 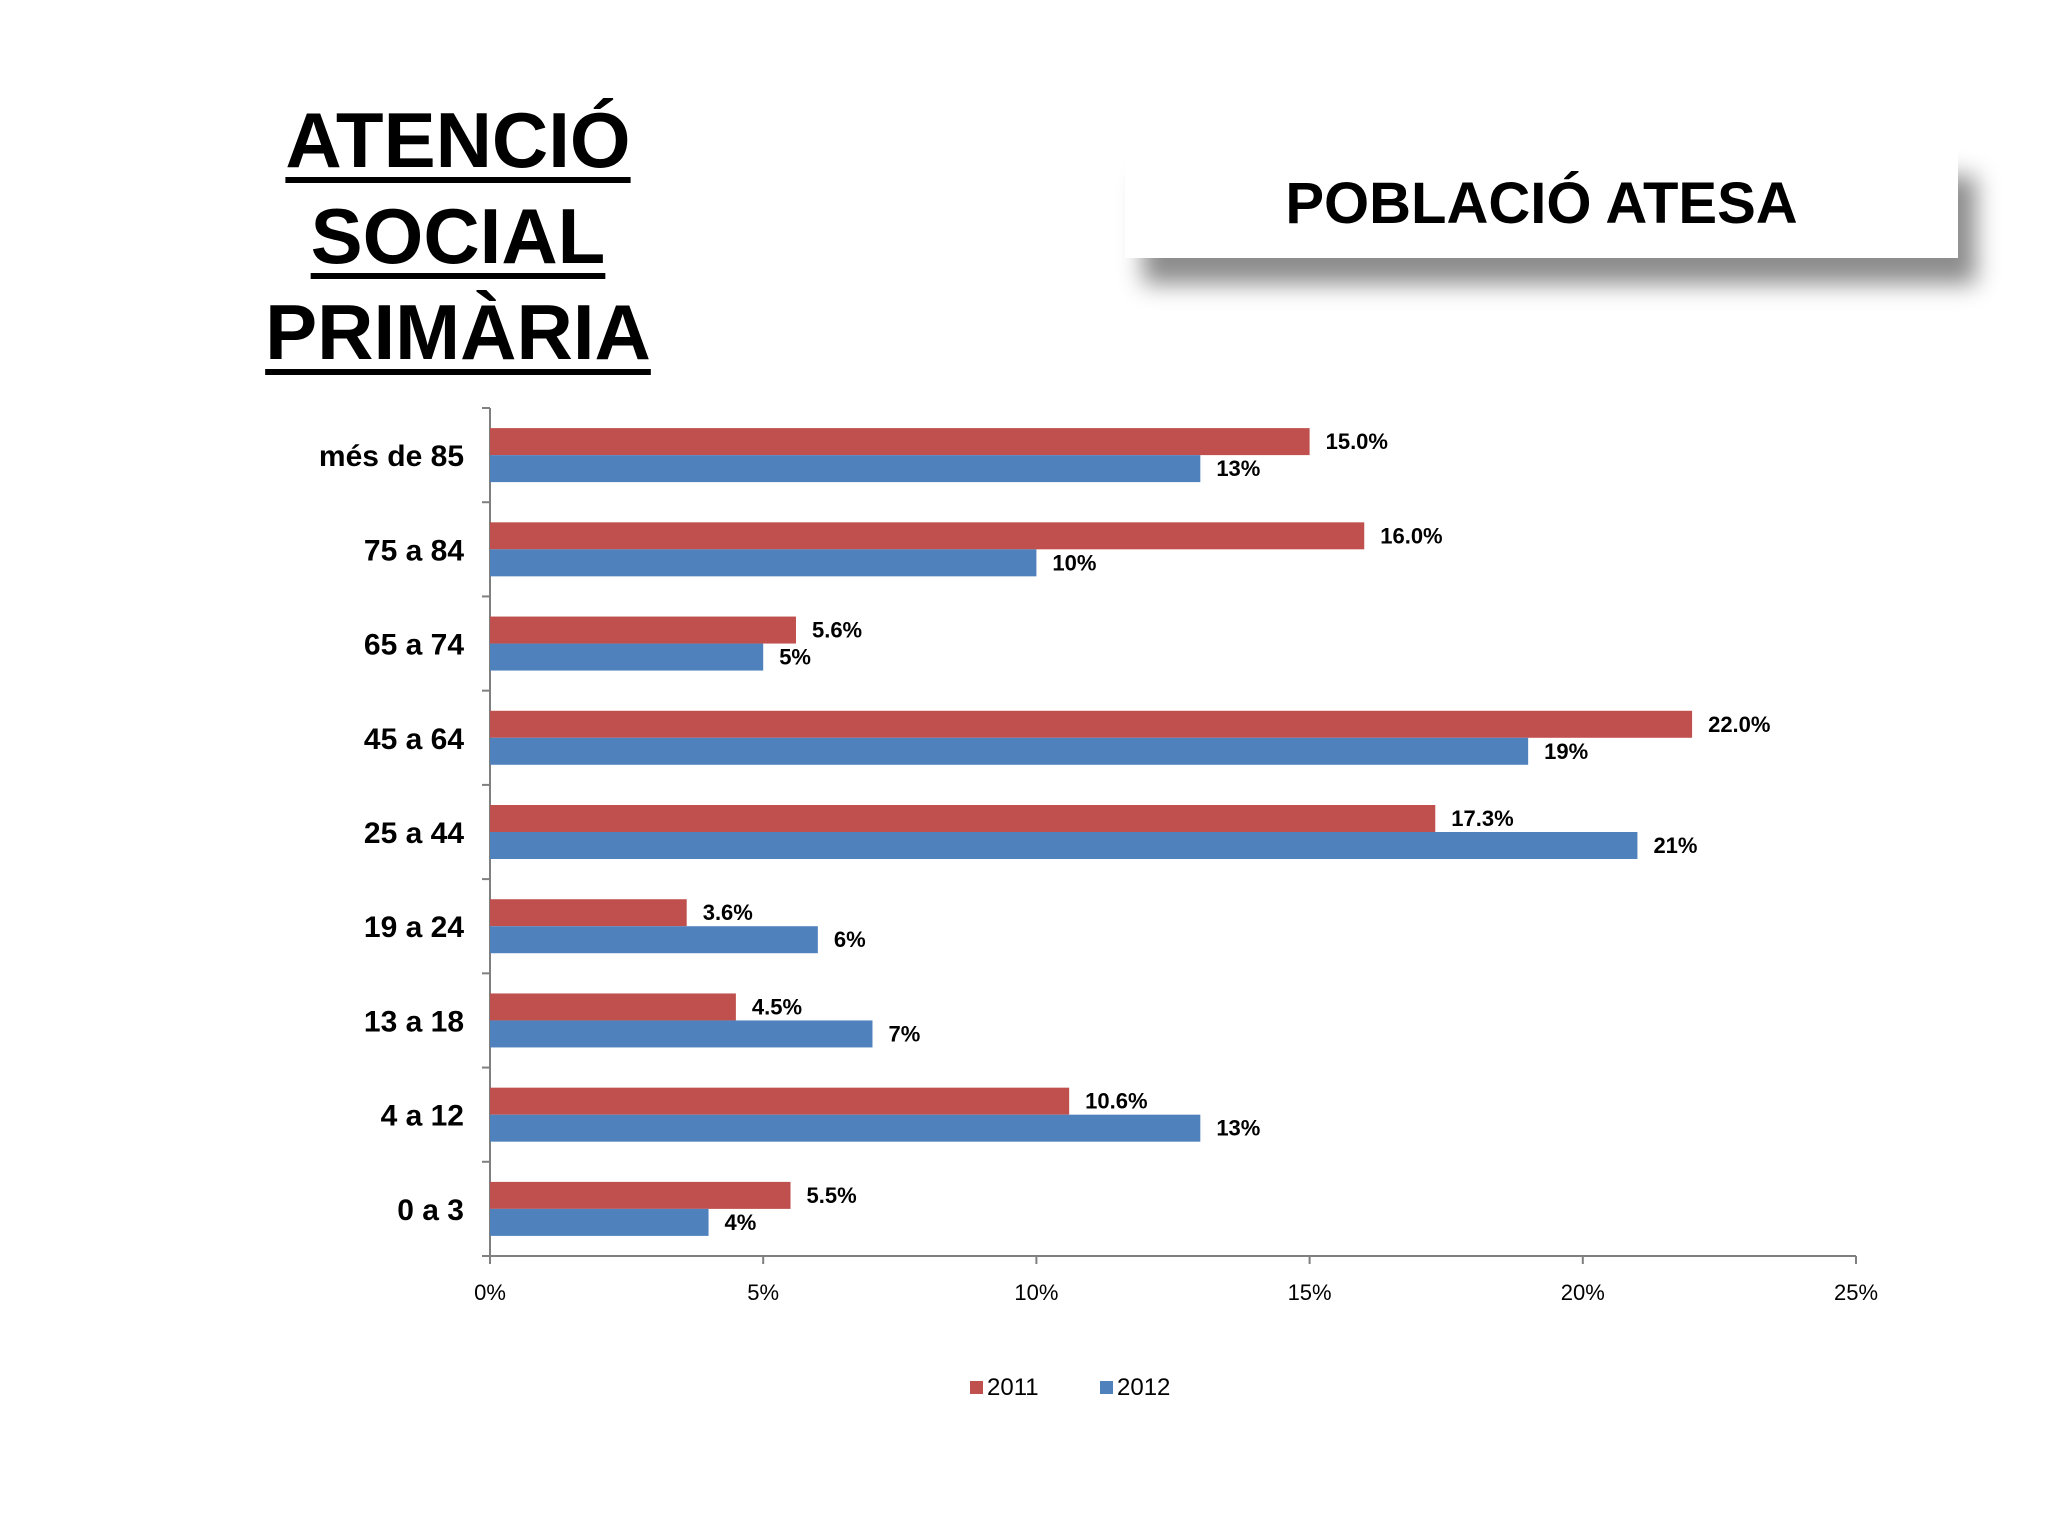 What do you see at coordinates (1013, 1387) in the screenshot?
I see `legend-label-2011: 2011` at bounding box center [1013, 1387].